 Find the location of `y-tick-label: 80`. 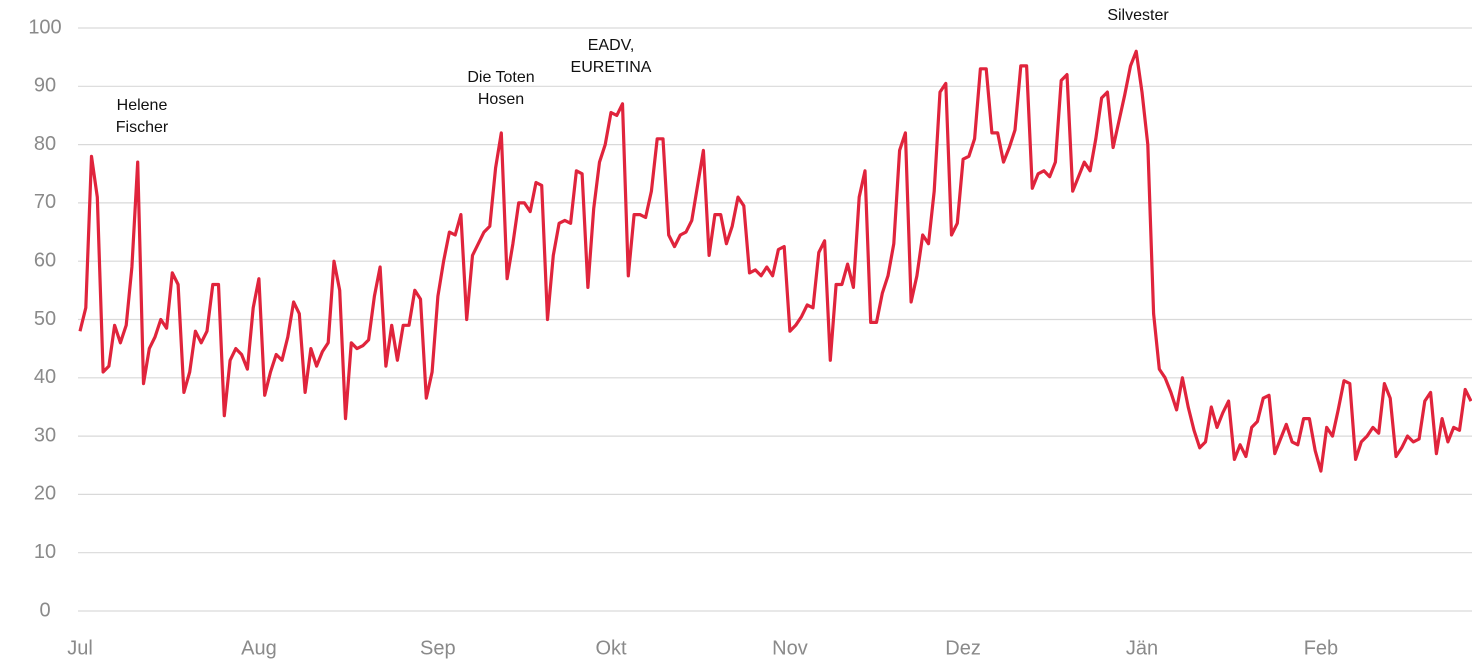

y-tick-label: 80 is located at coordinates (45, 144).